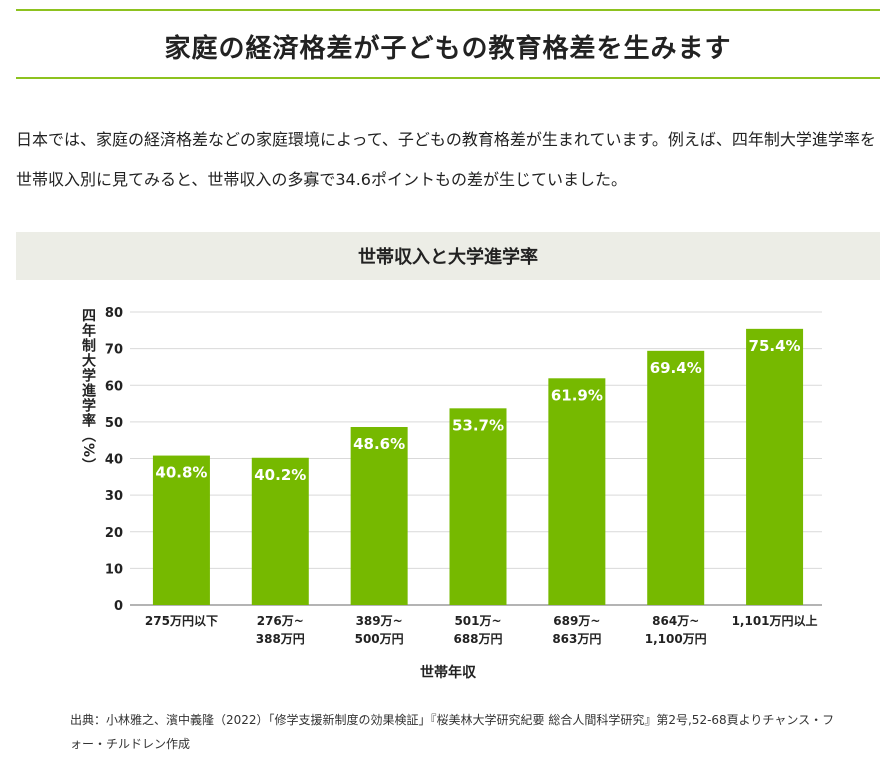 The image size is (885, 772). I want to click on y-tick-label: 10, so click(114, 569).